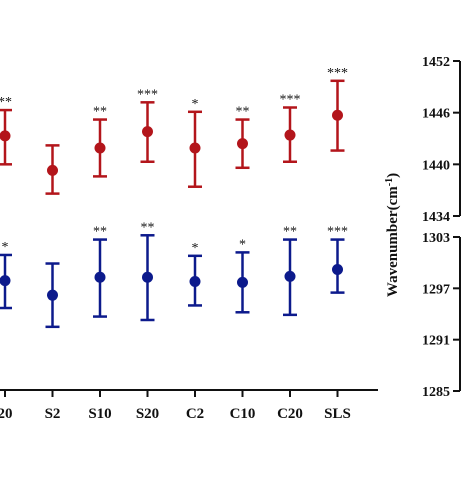 This screenshot has width=474, height=479. What do you see at coordinates (195, 414) in the screenshot?
I see `x-tick-label: C2` at bounding box center [195, 414].